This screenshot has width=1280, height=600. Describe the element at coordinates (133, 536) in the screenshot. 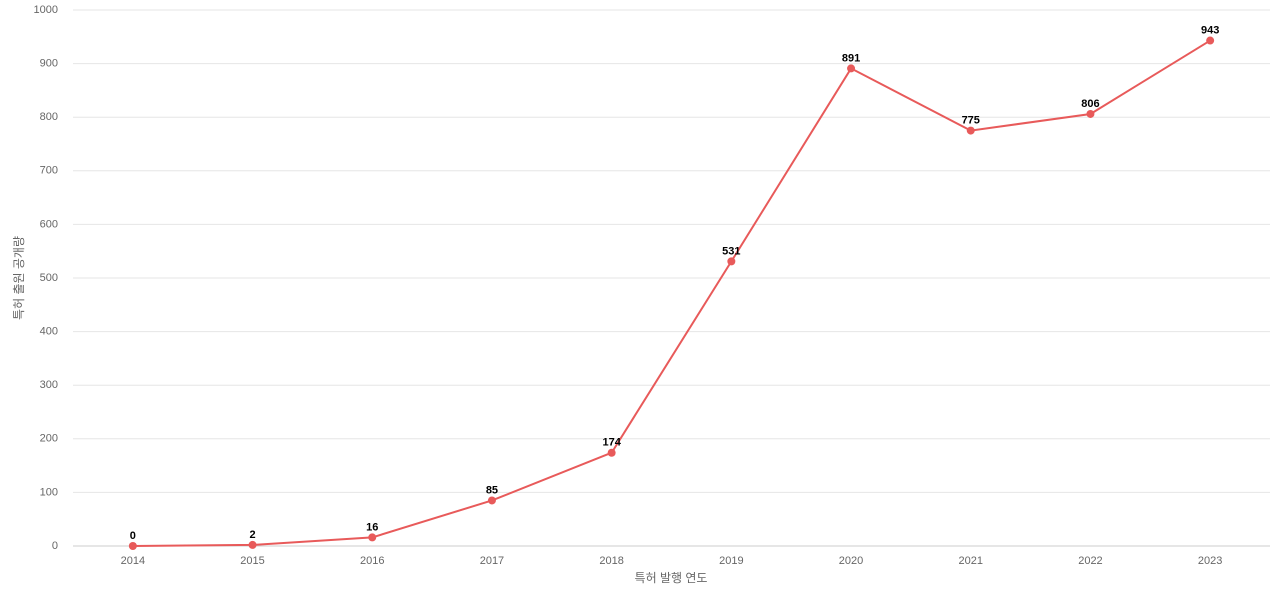

I see `data-label: 0` at that location.